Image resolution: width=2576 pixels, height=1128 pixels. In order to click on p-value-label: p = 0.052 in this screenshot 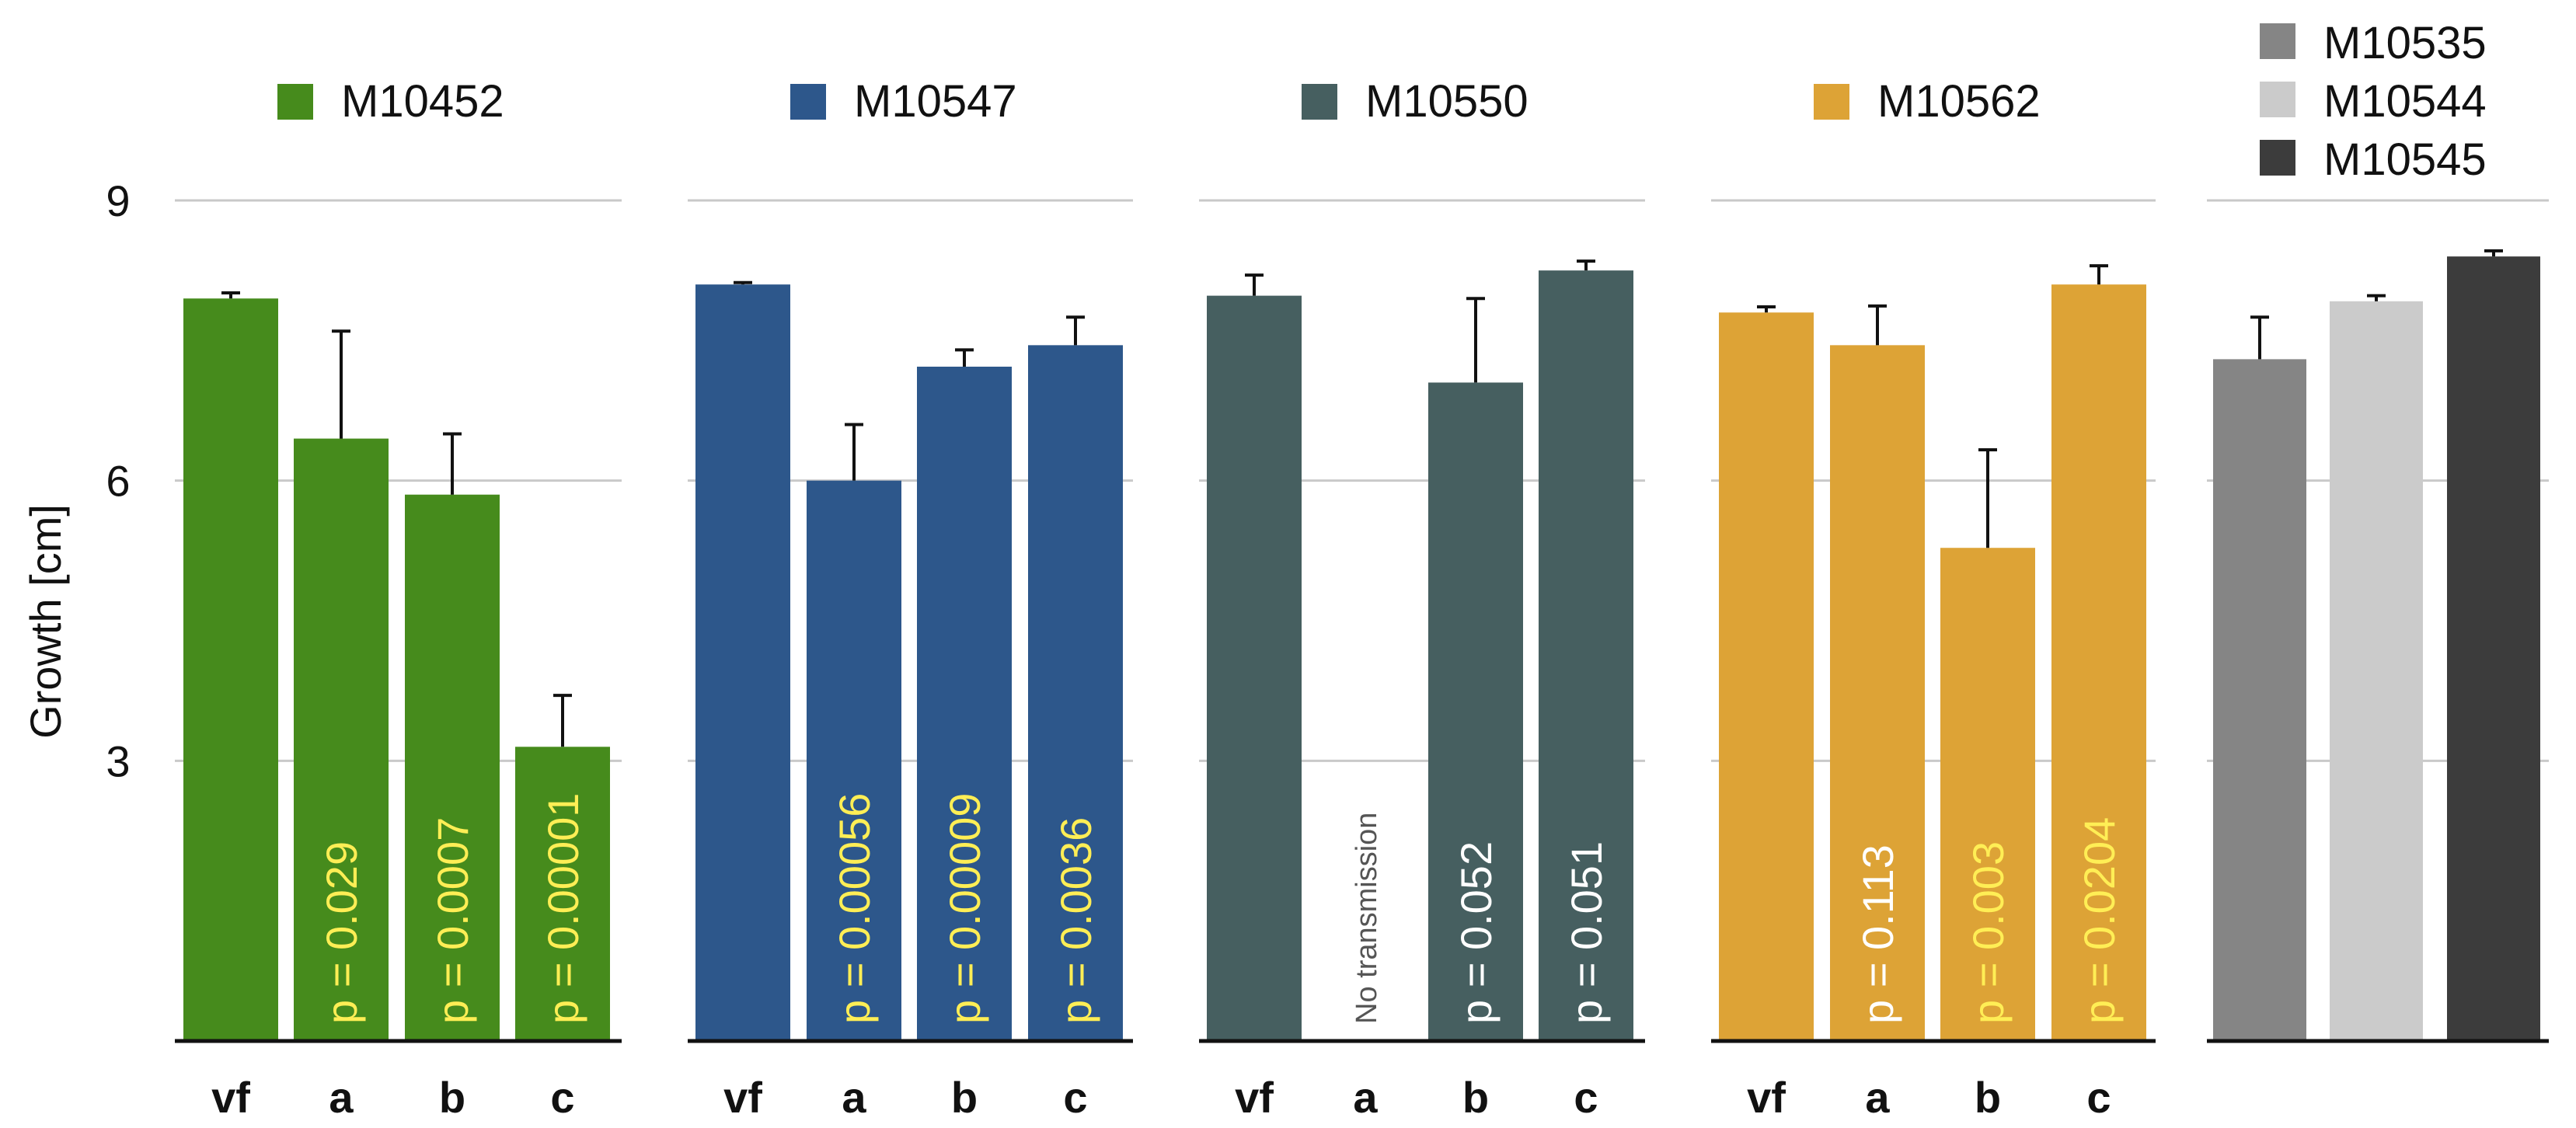, I will do `click(1476, 932)`.